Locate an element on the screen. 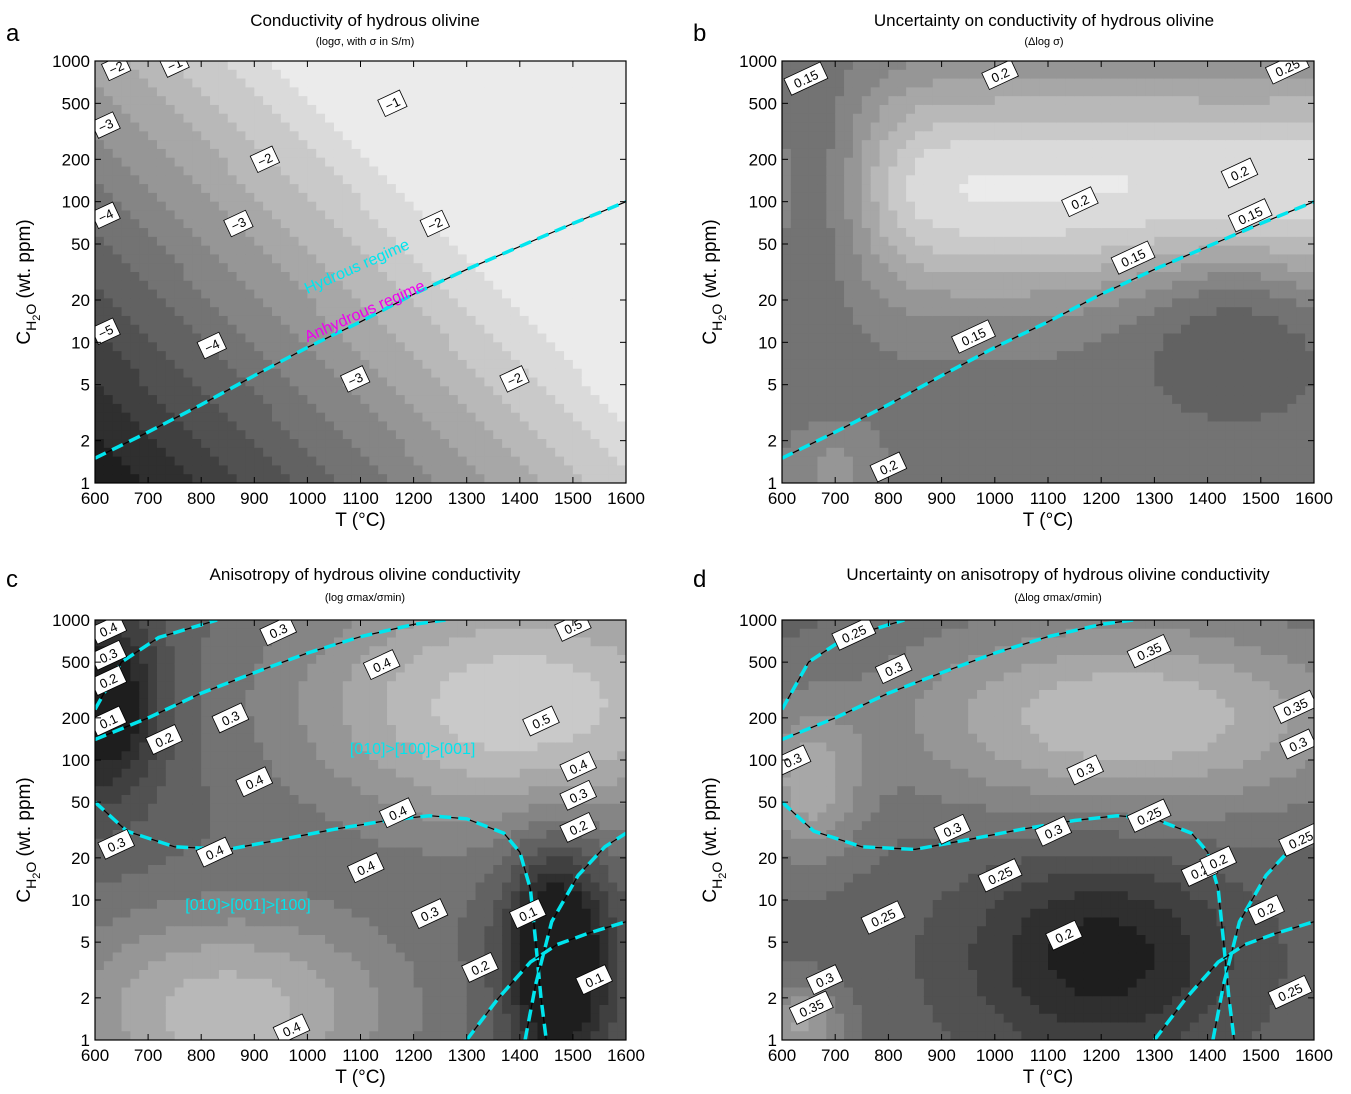 The image size is (1351, 1094). y-axis-label-part: C is located at coordinates (24, 338).